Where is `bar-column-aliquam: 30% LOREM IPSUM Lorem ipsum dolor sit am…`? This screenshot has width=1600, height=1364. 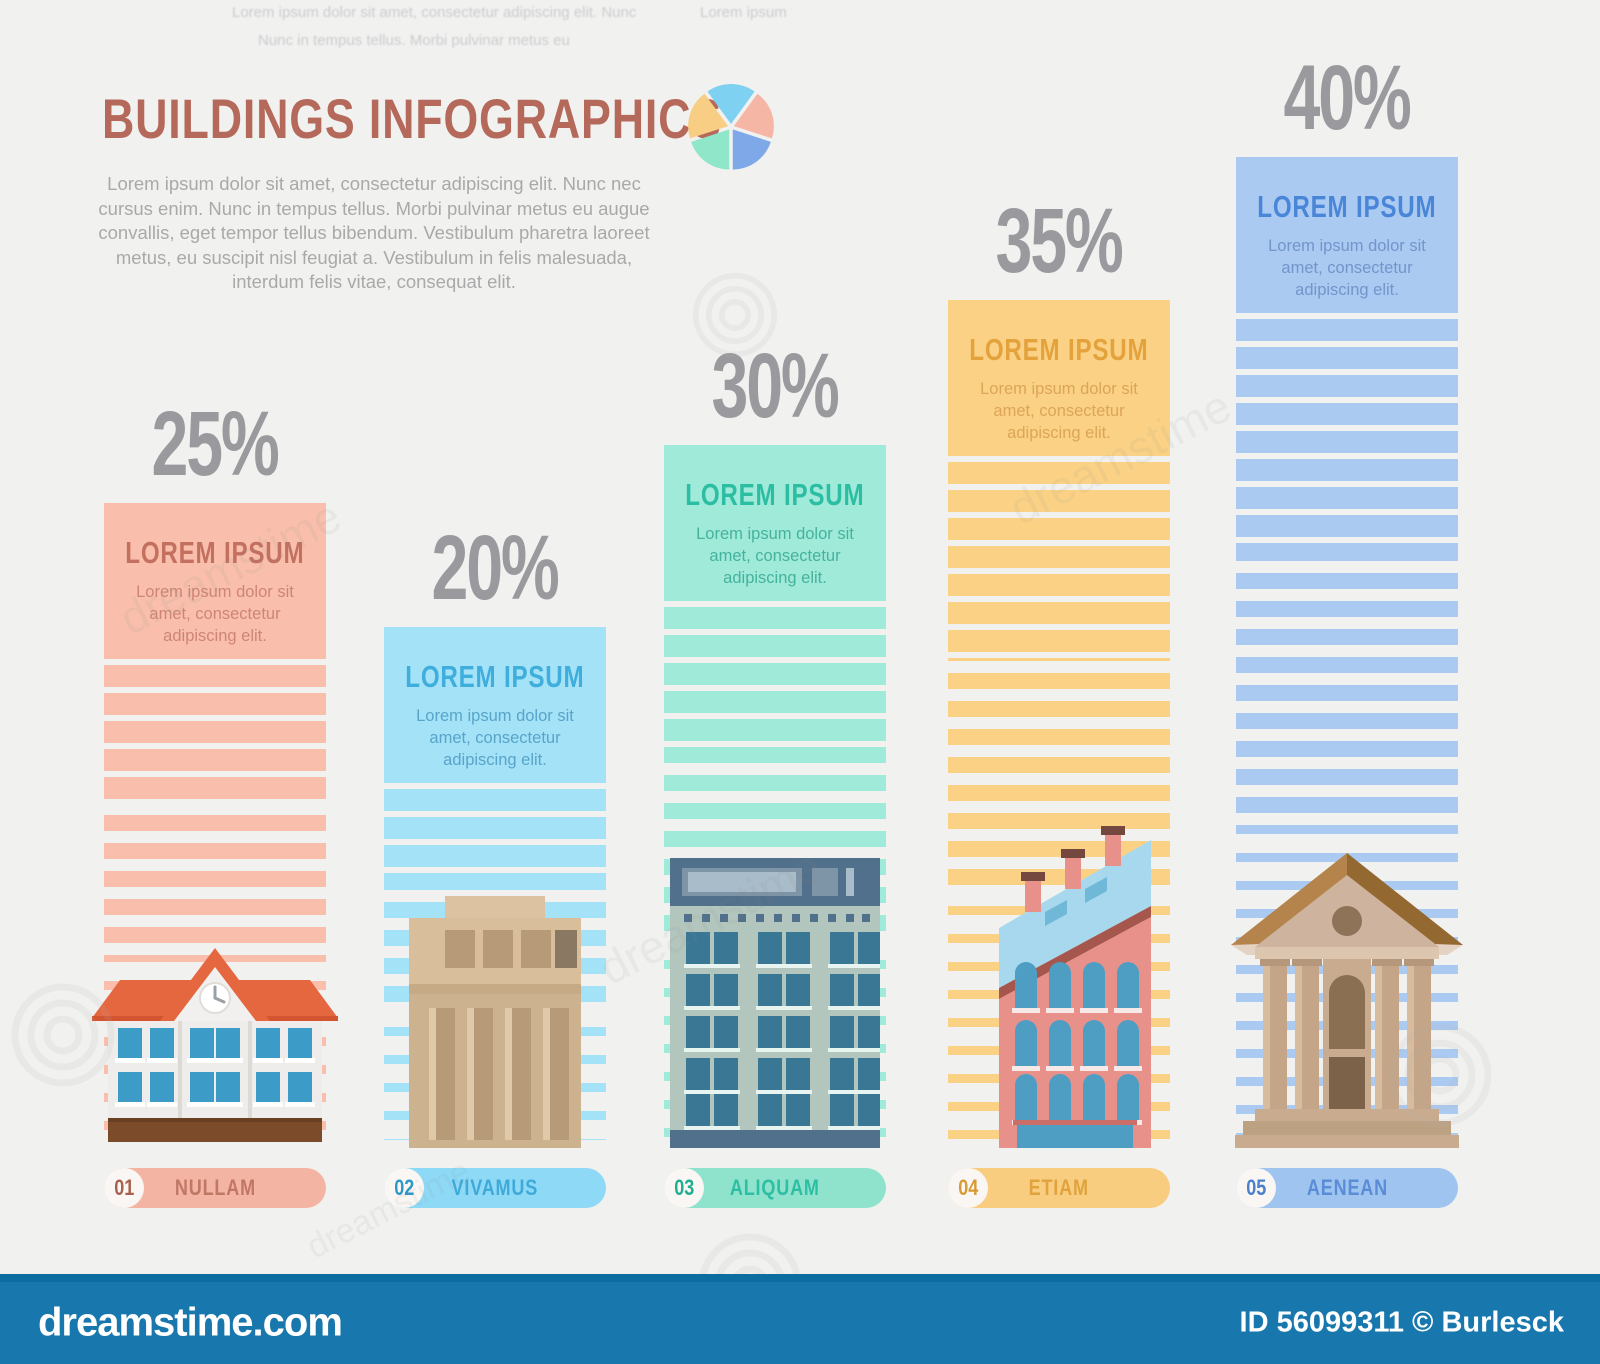 bar-column-aliquam: 30% LOREM IPSUM Lorem ipsum dolor sit am… is located at coordinates (775, 766).